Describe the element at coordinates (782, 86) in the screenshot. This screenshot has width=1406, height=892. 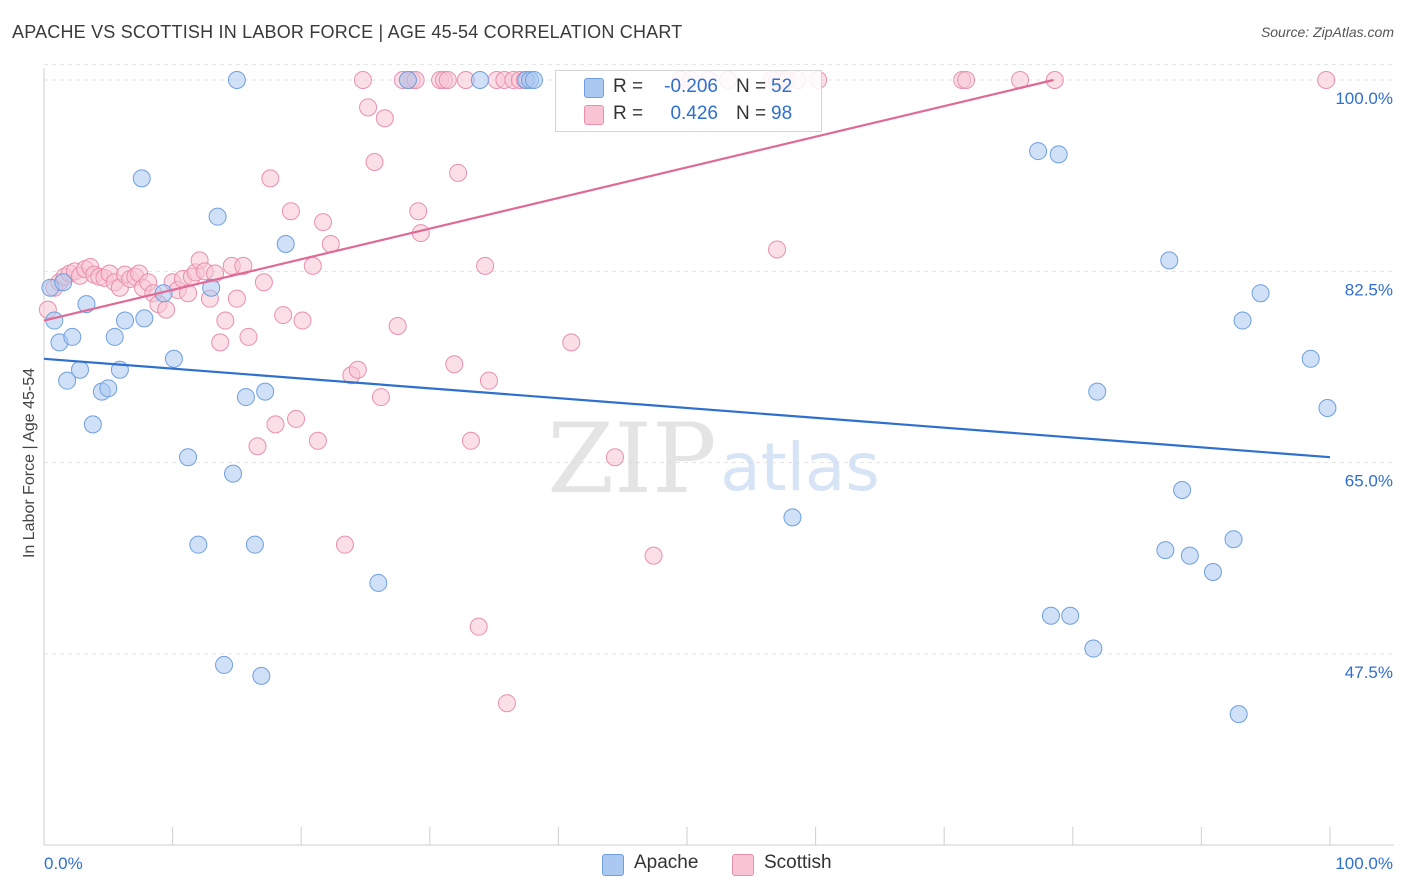
I see `legend-n-value: 52` at that location.